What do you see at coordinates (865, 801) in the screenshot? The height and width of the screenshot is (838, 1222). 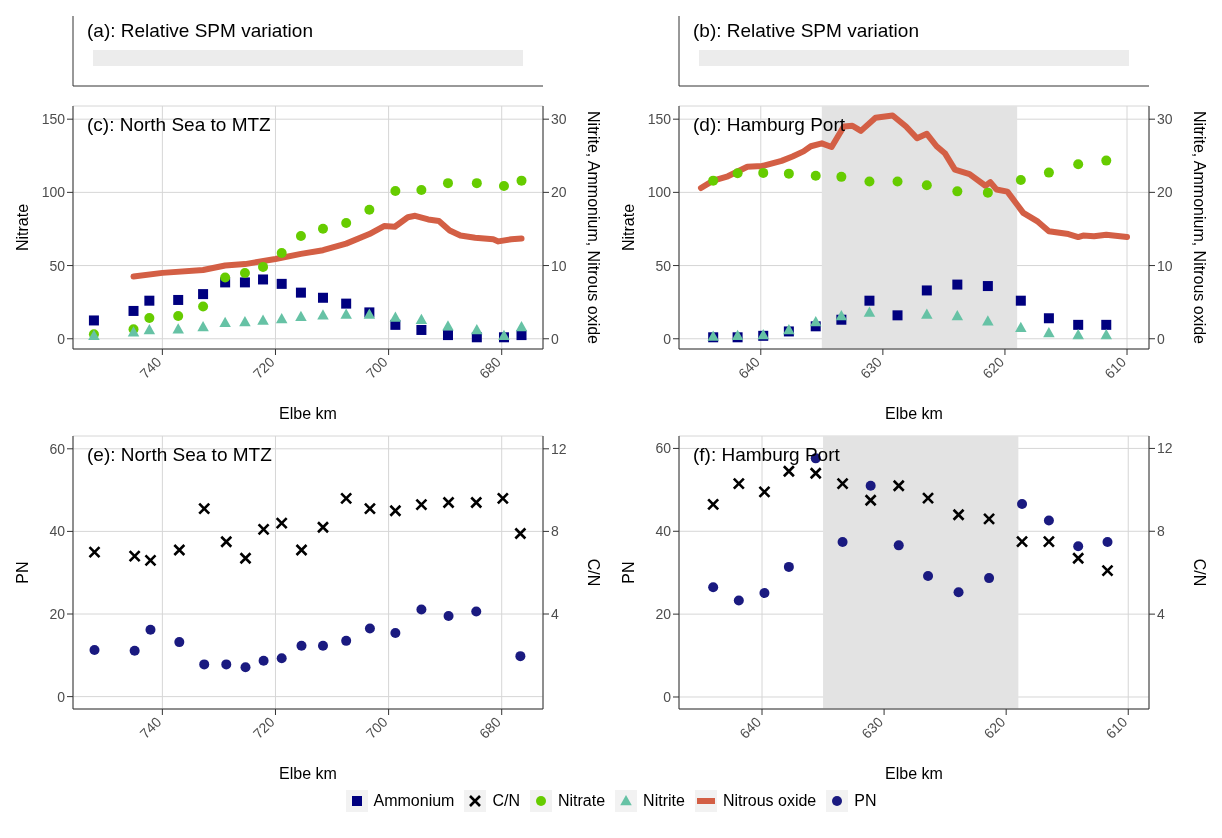 I see `legend-label: PN` at bounding box center [865, 801].